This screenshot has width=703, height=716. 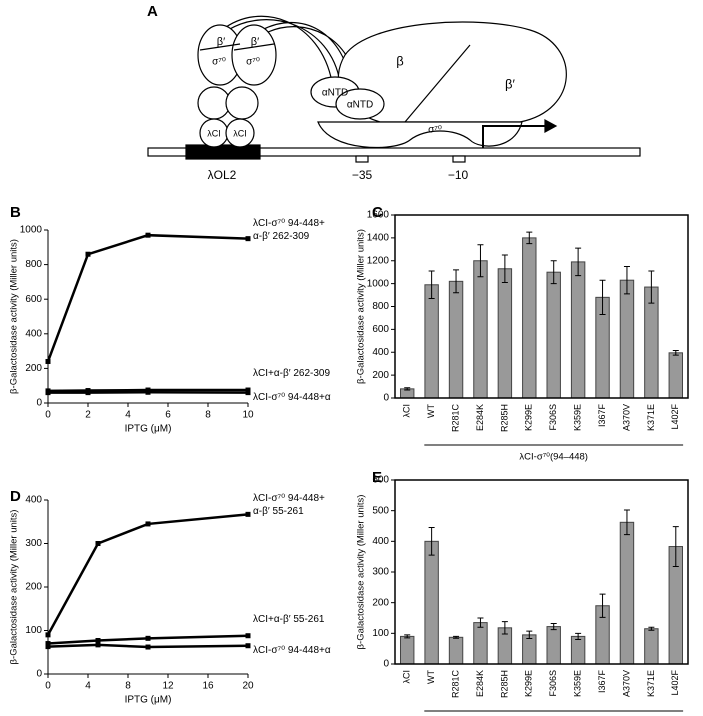 What do you see at coordinates (394, 89) in the screenshot?
I see `diagram` at bounding box center [394, 89].